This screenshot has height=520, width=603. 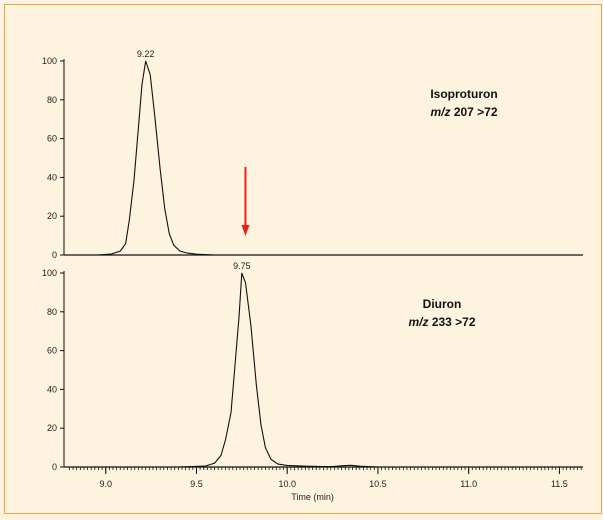 What do you see at coordinates (378, 484) in the screenshot?
I see `x-tick-label: 10.5` at bounding box center [378, 484].